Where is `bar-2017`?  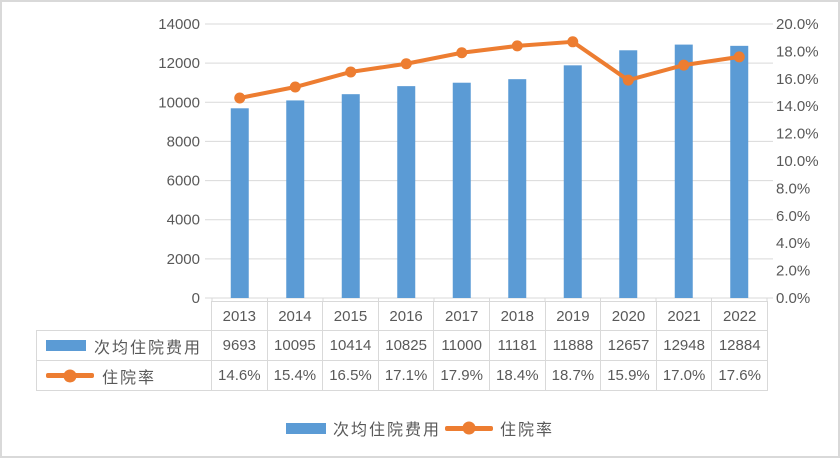 bar-2017 is located at coordinates (461, 190).